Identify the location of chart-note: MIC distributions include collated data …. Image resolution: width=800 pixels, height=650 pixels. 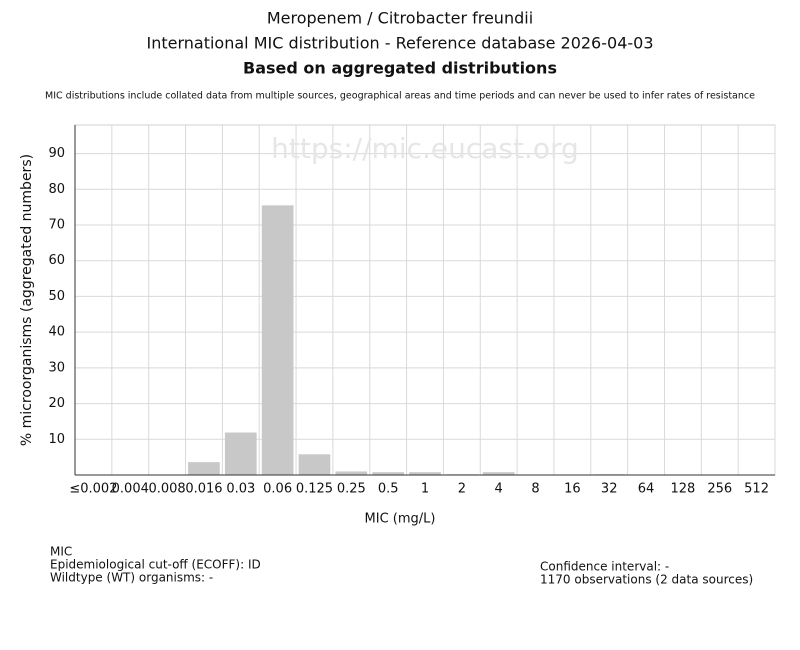
(400, 96).